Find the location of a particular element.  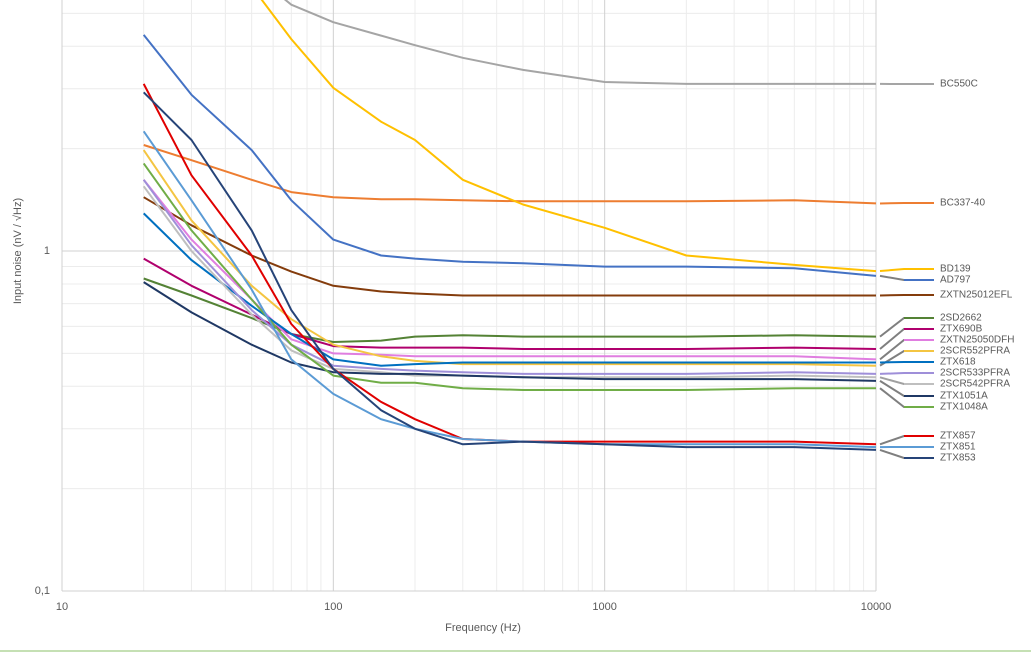

x-tick-label: 1000 is located at coordinates (604, 607).